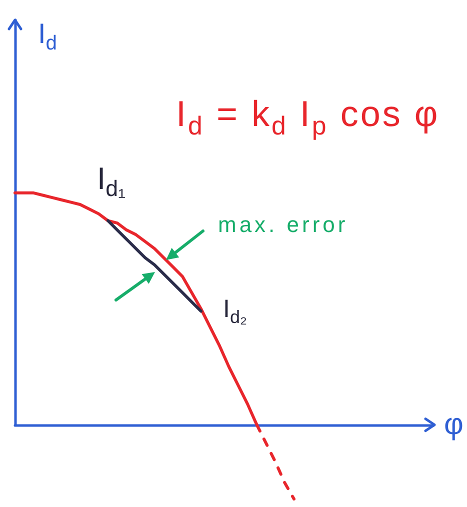  What do you see at coordinates (454, 424) in the screenshot?
I see `x-axis-title: φ` at bounding box center [454, 424].